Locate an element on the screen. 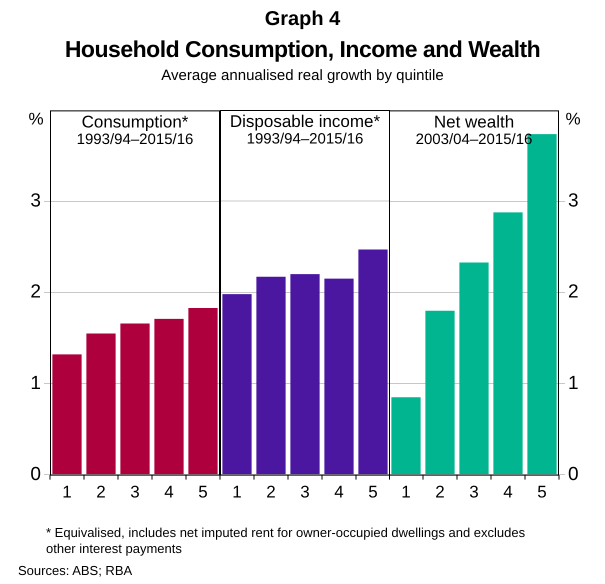 This screenshot has width=605, height=584. chart-title: Net wealth is located at coordinates (474, 122).